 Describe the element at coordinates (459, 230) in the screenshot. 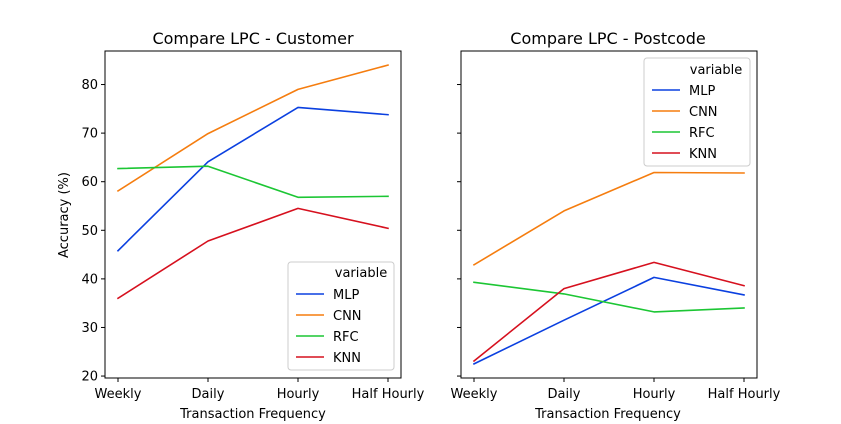

I see `y-axis-ticks` at that location.